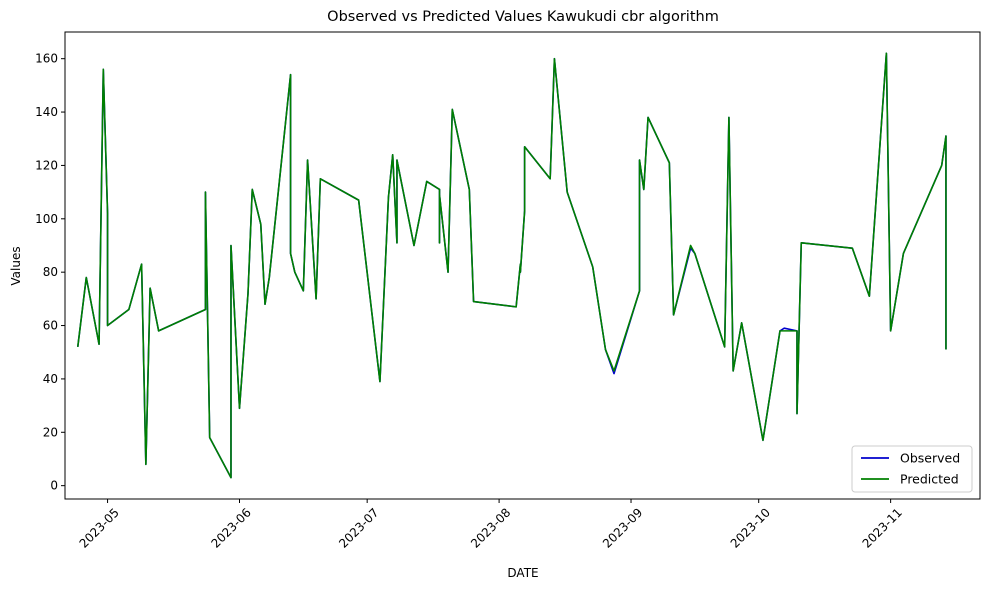  I want to click on y-tick-label: 40, so click(50, 379).